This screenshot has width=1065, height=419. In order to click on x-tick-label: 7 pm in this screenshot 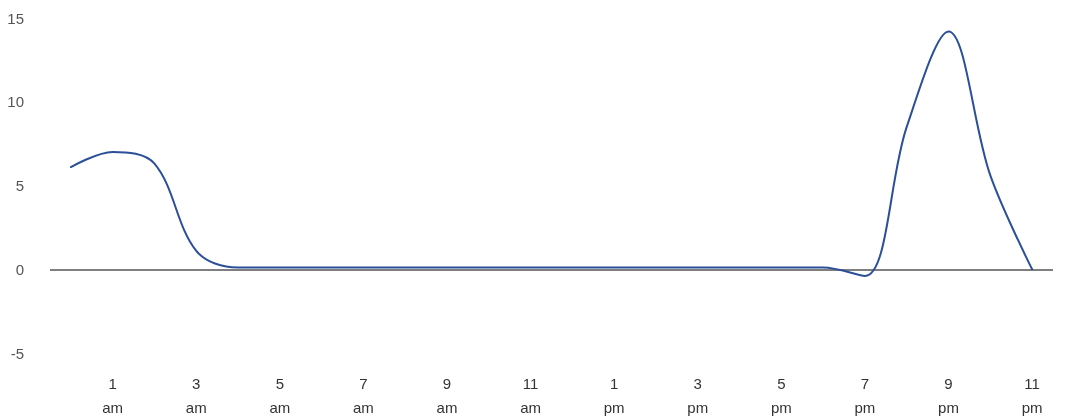, I will do `click(865, 395)`.